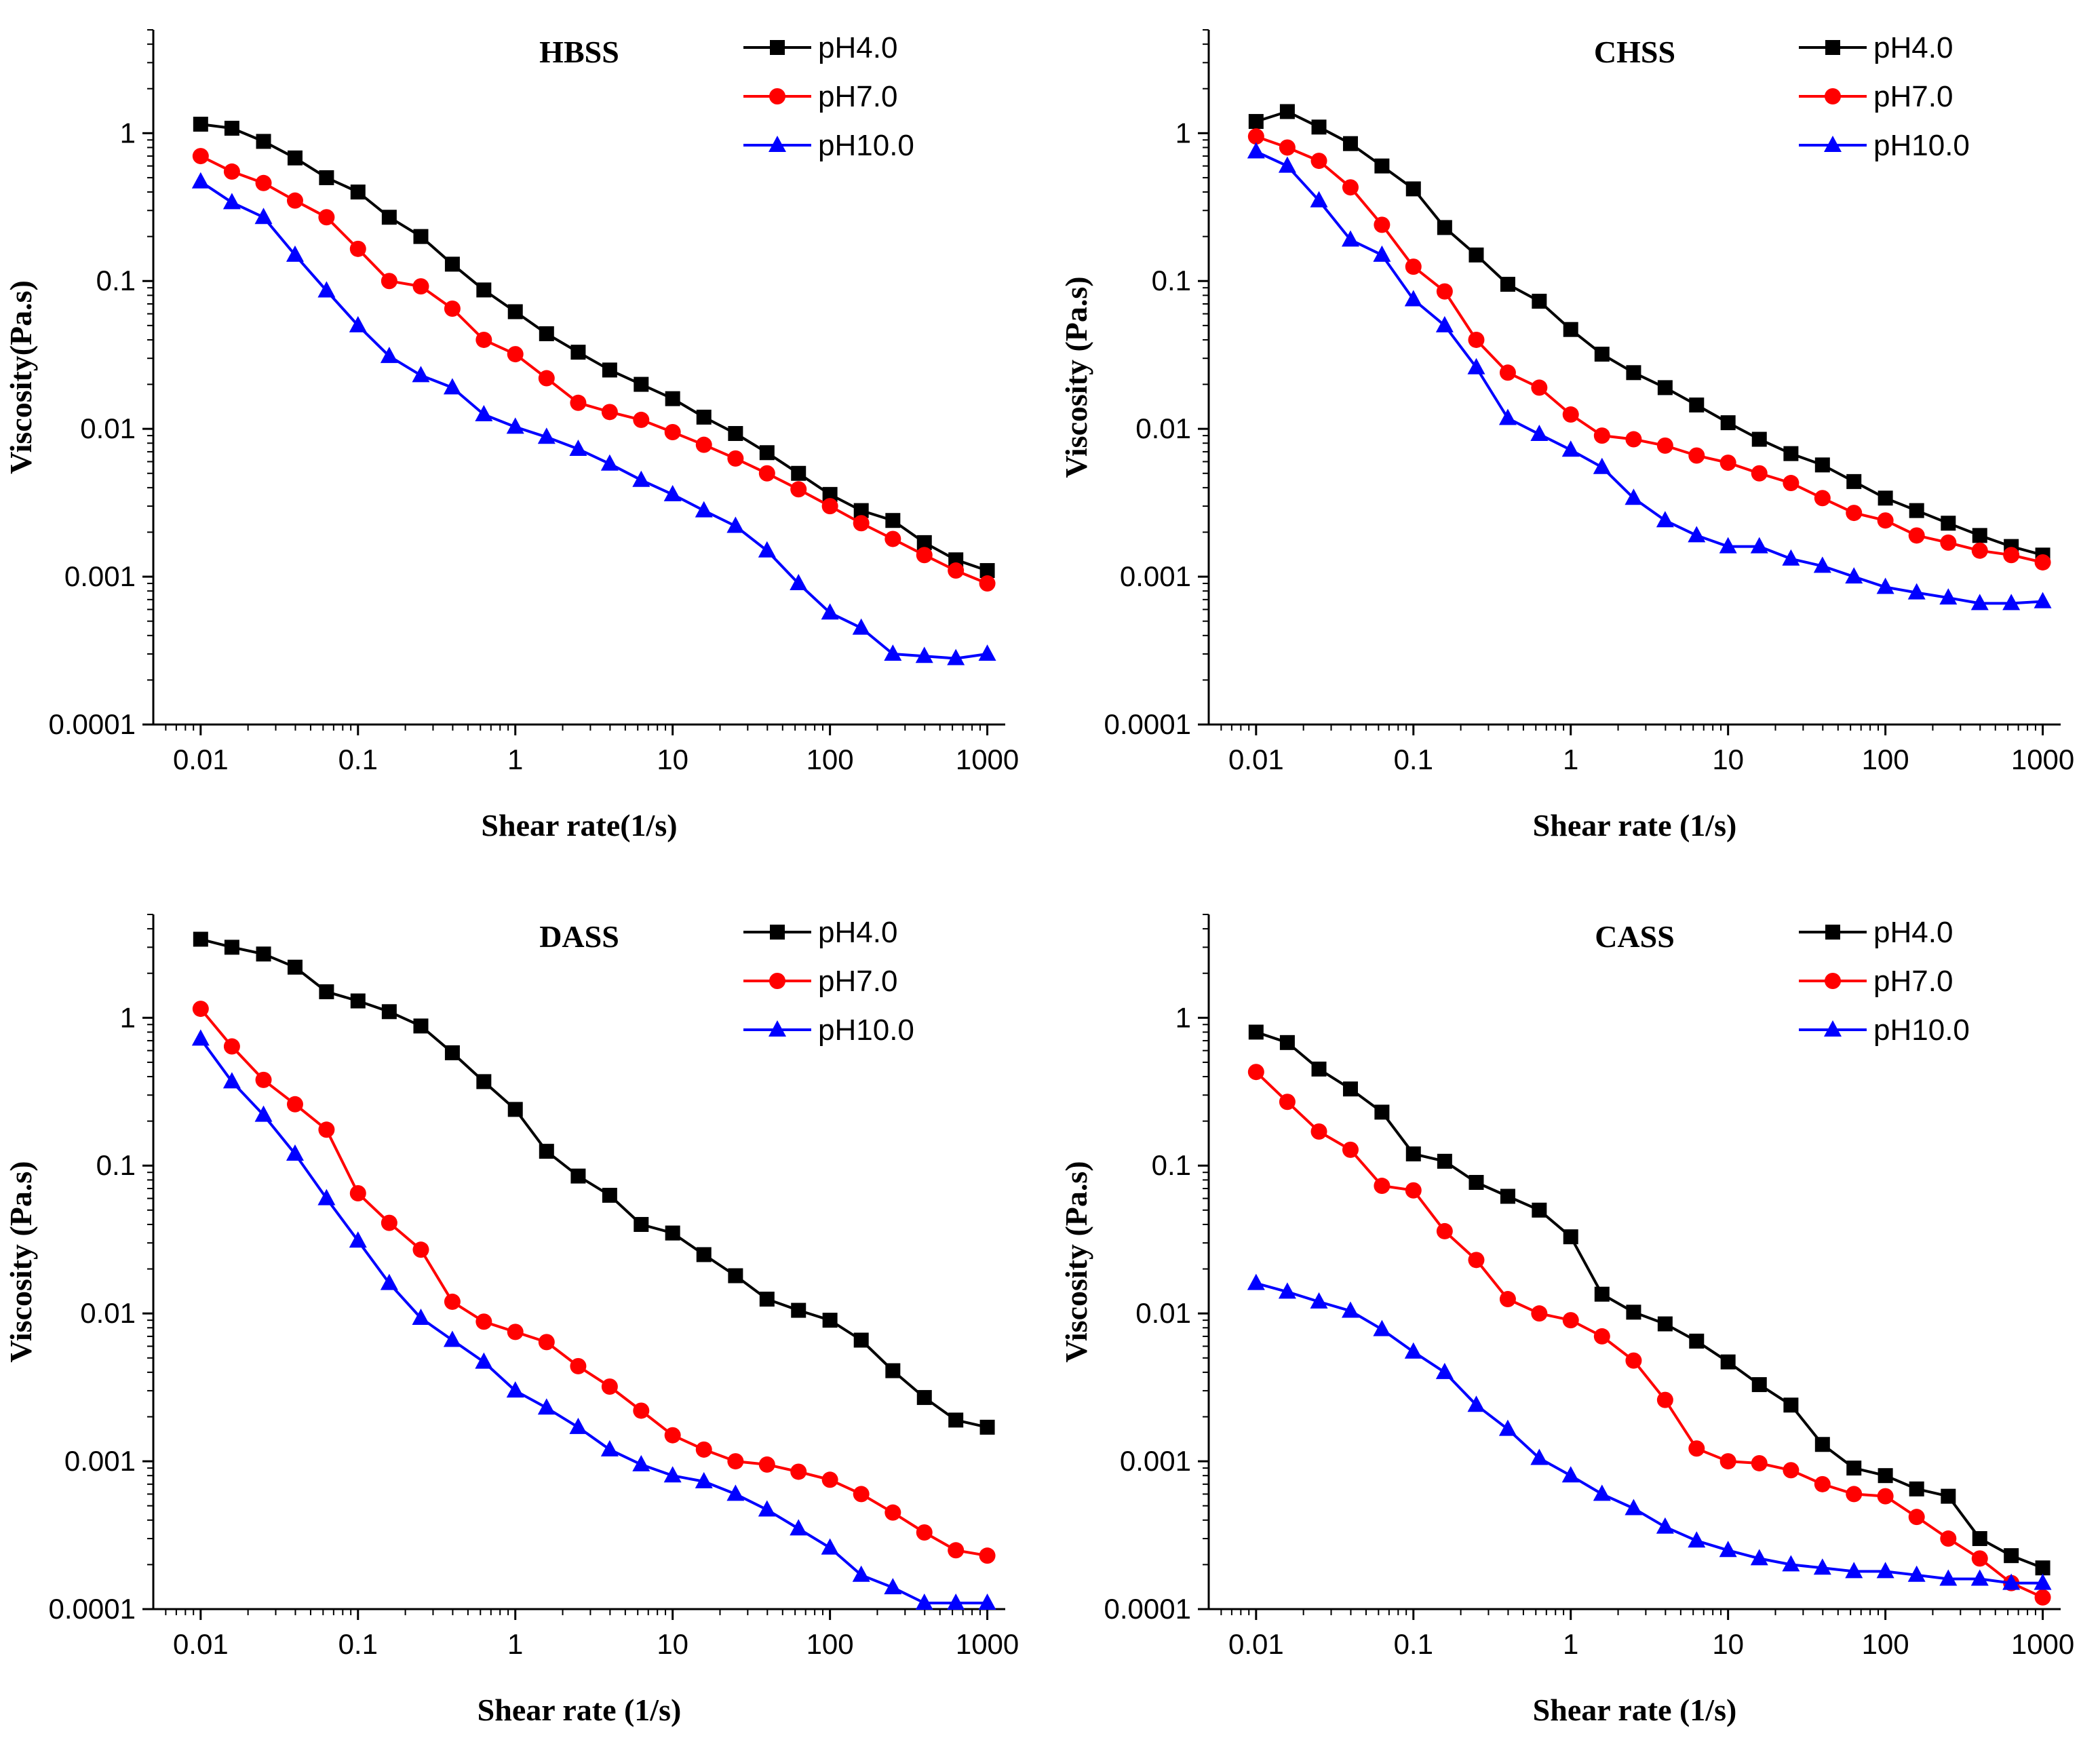  I want to click on y-tick-label: 1, so click(128, 1017).